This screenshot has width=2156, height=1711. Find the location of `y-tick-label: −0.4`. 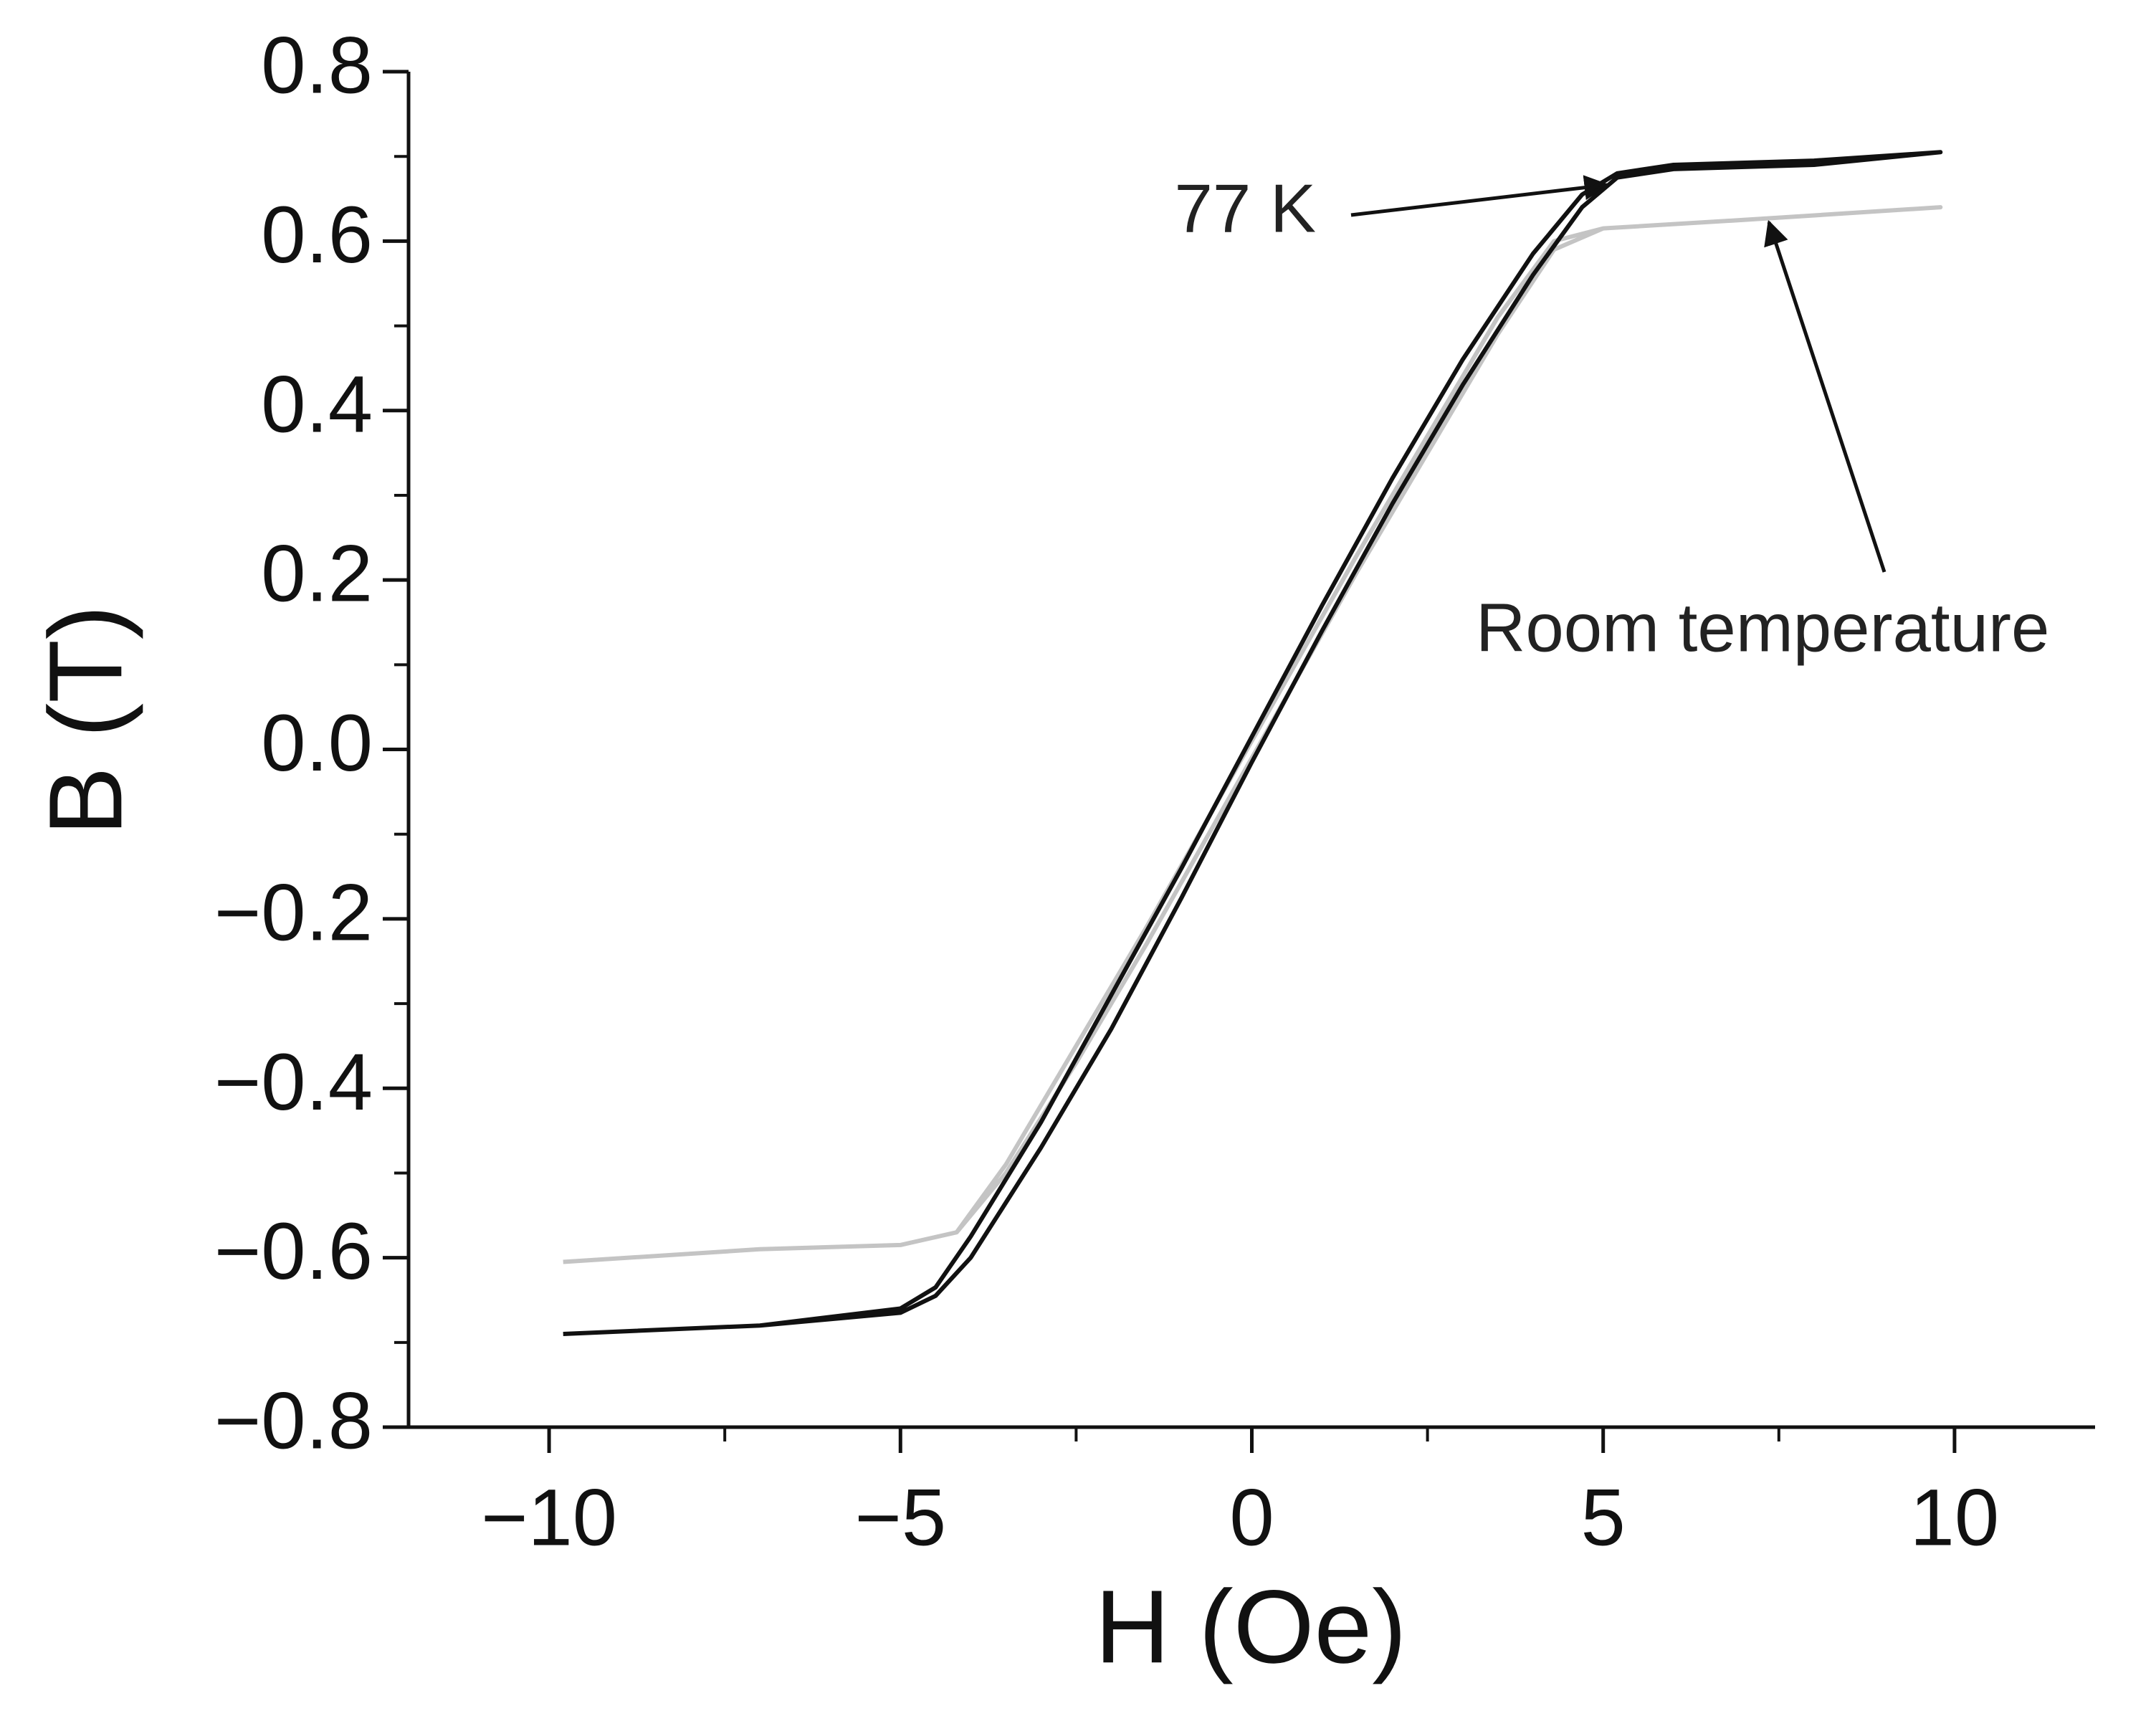

y-tick-label: −0.4 is located at coordinates (293, 1082).